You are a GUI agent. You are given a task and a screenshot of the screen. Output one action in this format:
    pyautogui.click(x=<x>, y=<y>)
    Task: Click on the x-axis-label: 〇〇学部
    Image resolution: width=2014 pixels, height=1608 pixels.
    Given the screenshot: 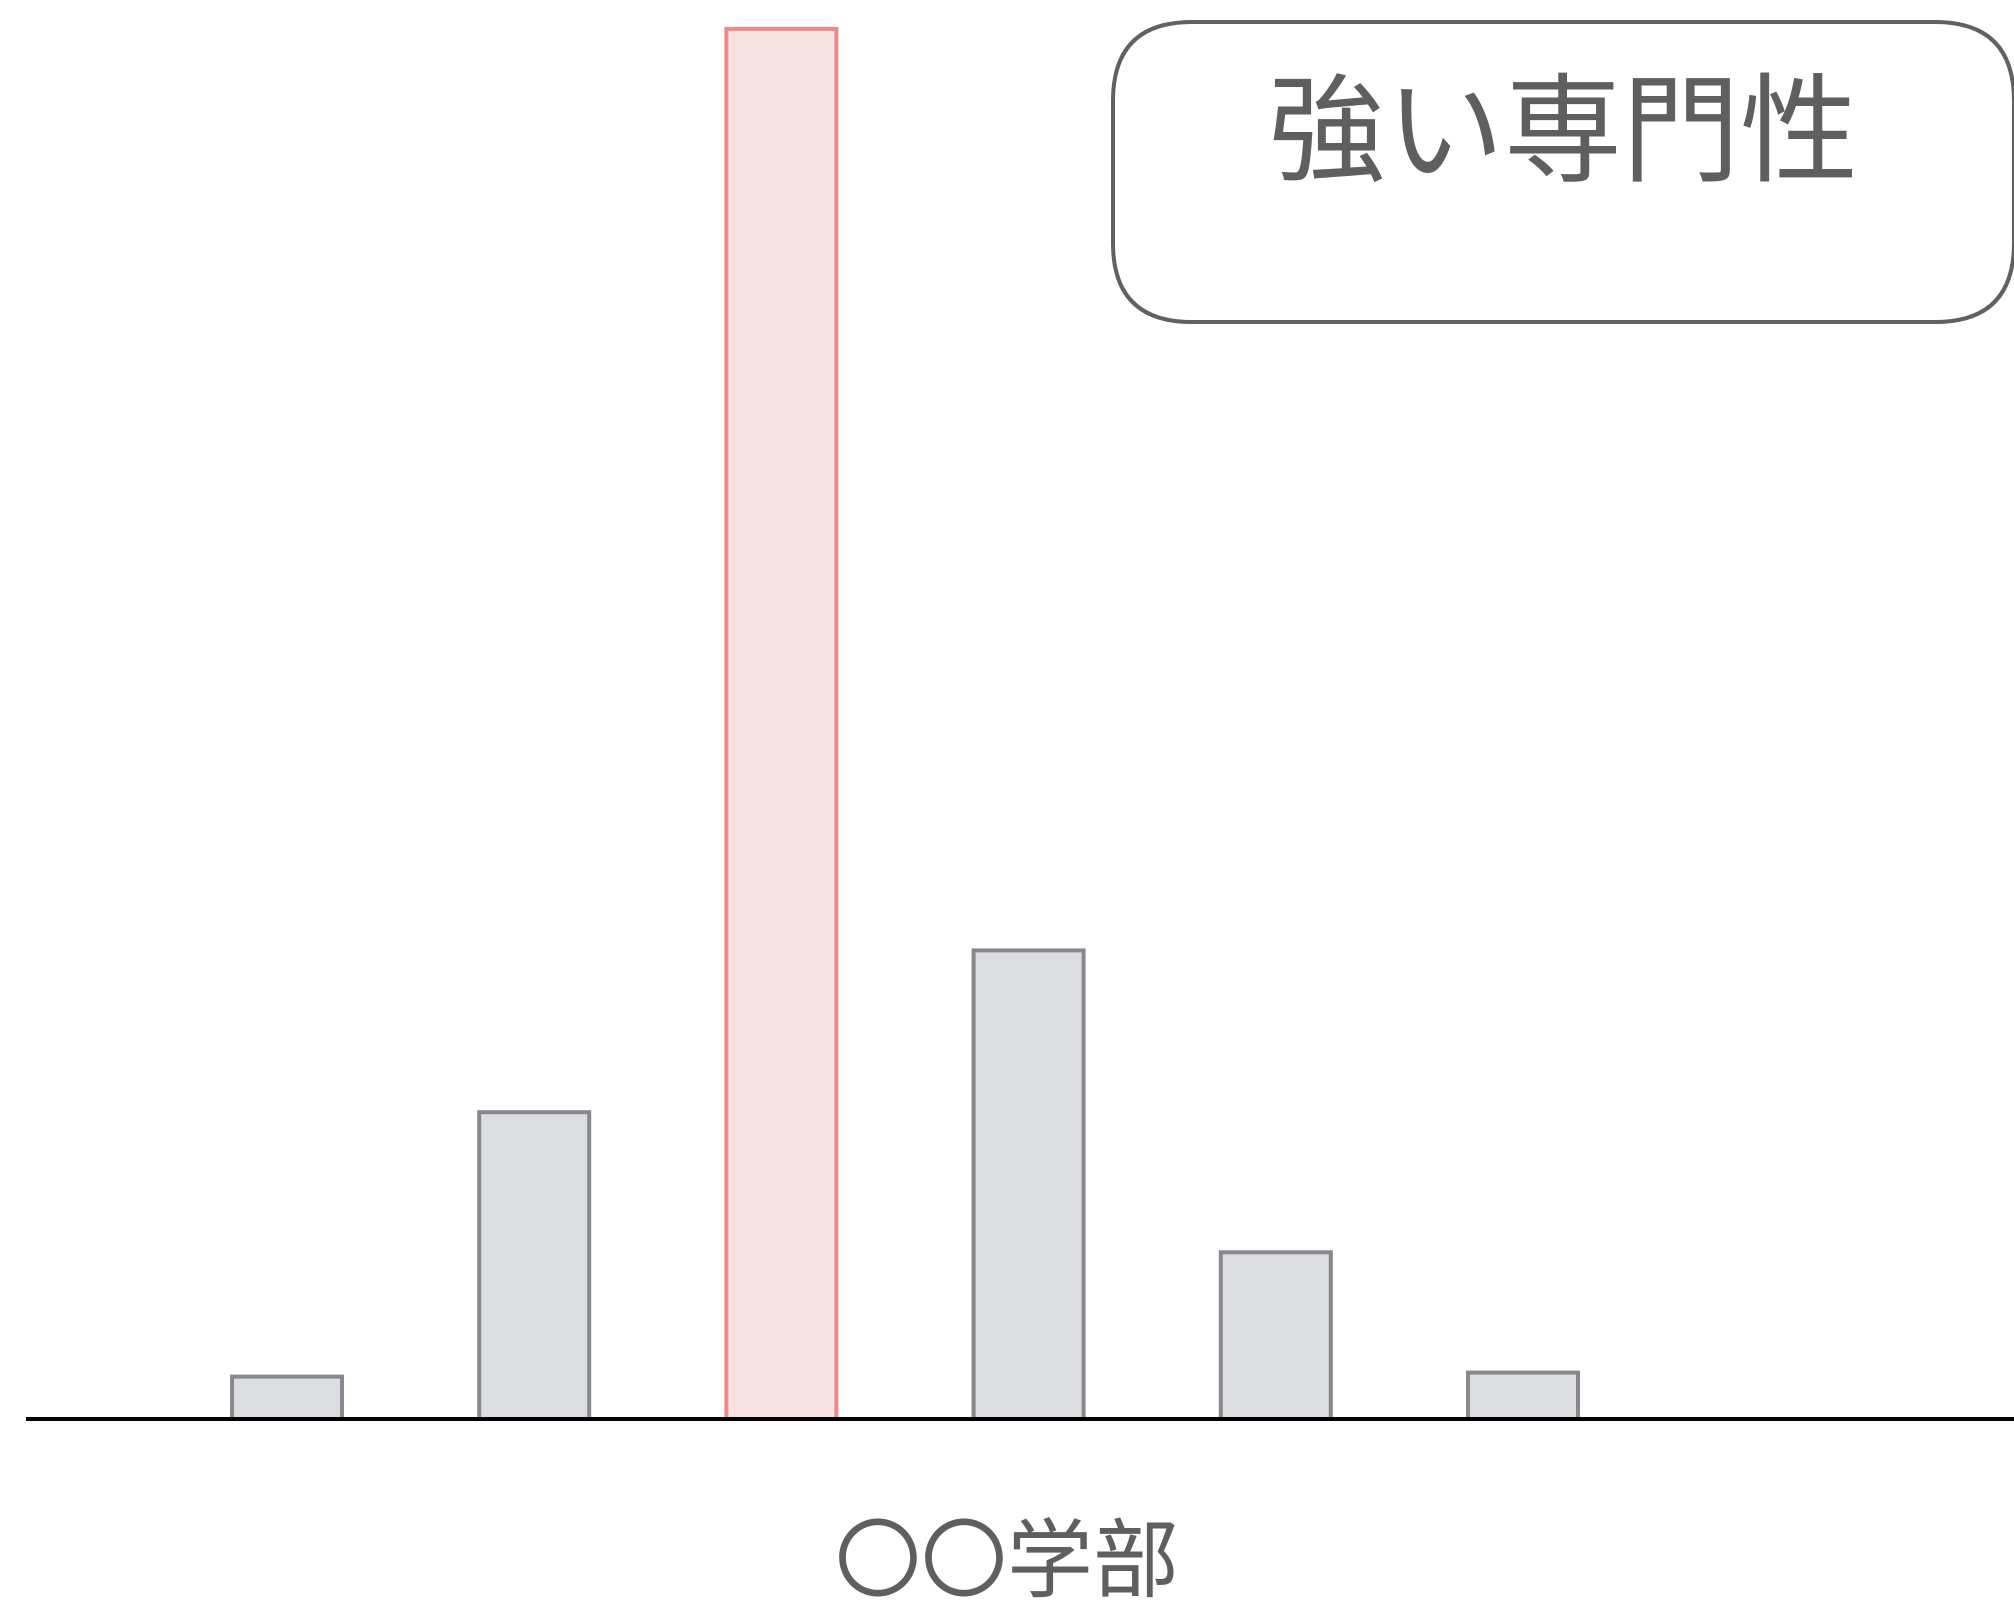 What is the action you would take?
    pyautogui.click(x=1007, y=1559)
    